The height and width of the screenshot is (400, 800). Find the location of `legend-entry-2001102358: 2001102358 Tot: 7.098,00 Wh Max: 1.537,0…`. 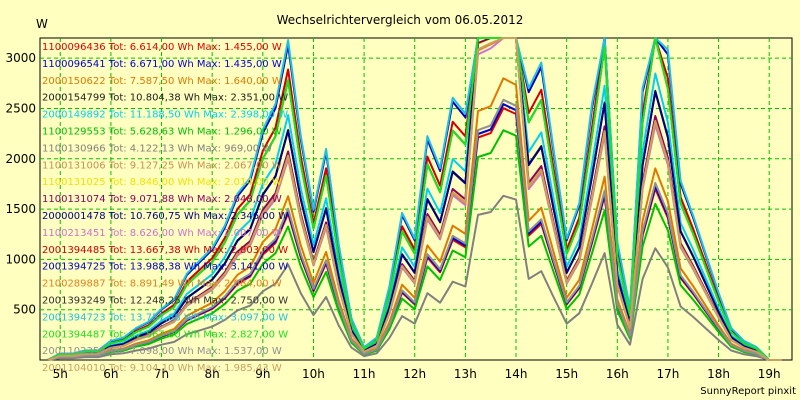

legend-entry-2001102358: 2001102358 Tot: 7.098,00 Wh Max: 1.537,0… is located at coordinates (162, 351).